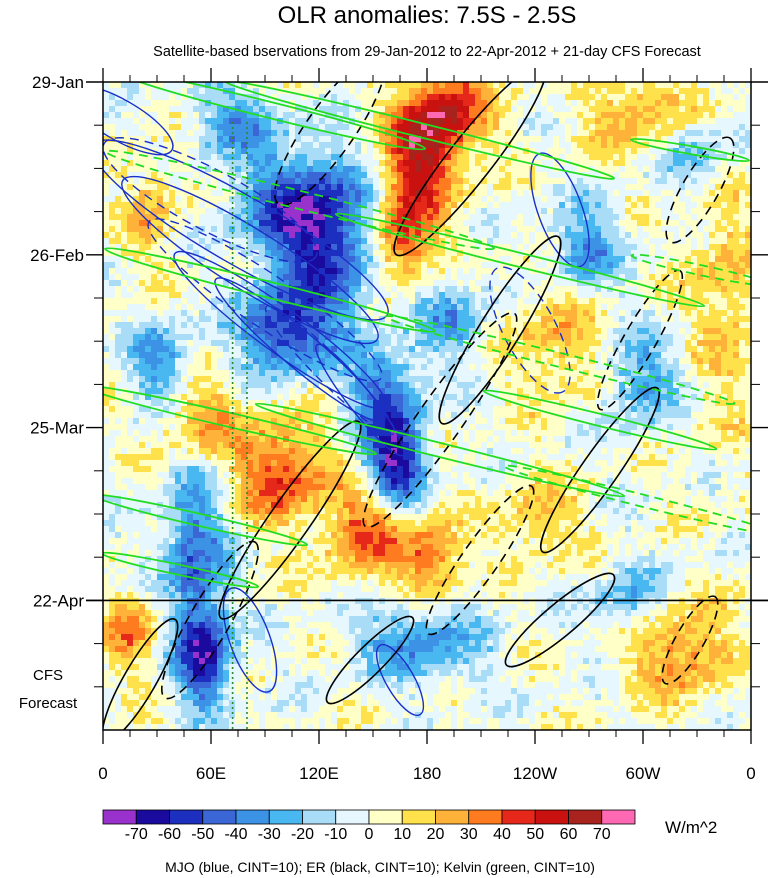  What do you see at coordinates (58, 82) in the screenshot?
I see `y-tick-label: 29-Jan` at bounding box center [58, 82].